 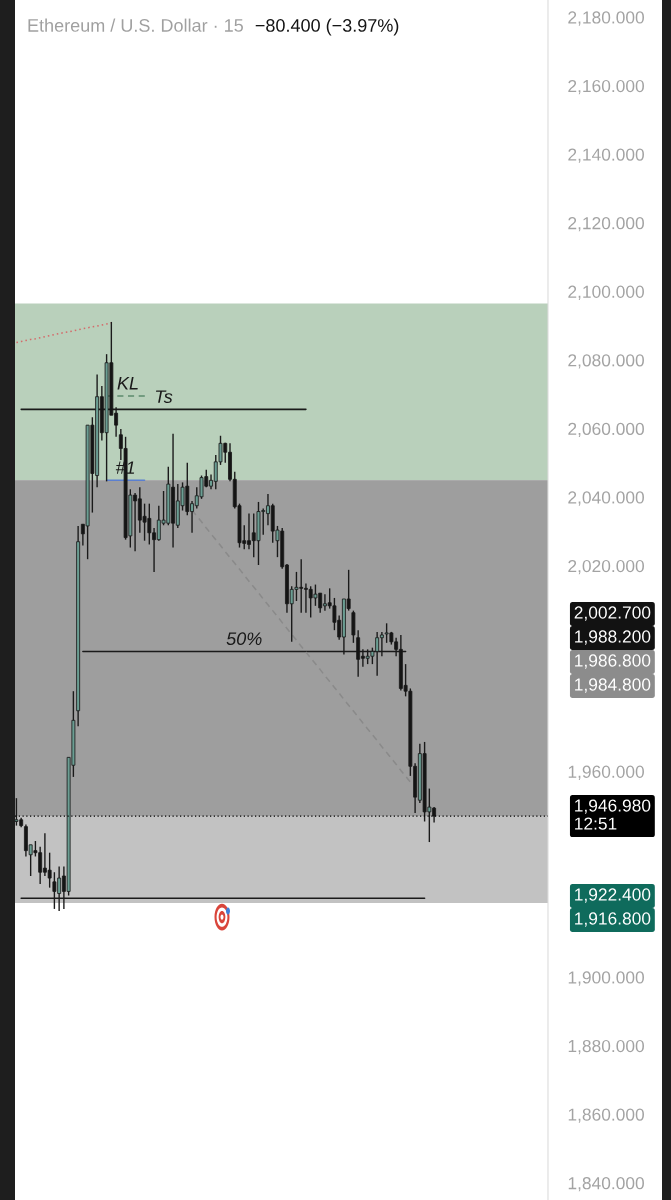 I want to click on text: −80.400 (−3.97%), so click(x=327, y=27).